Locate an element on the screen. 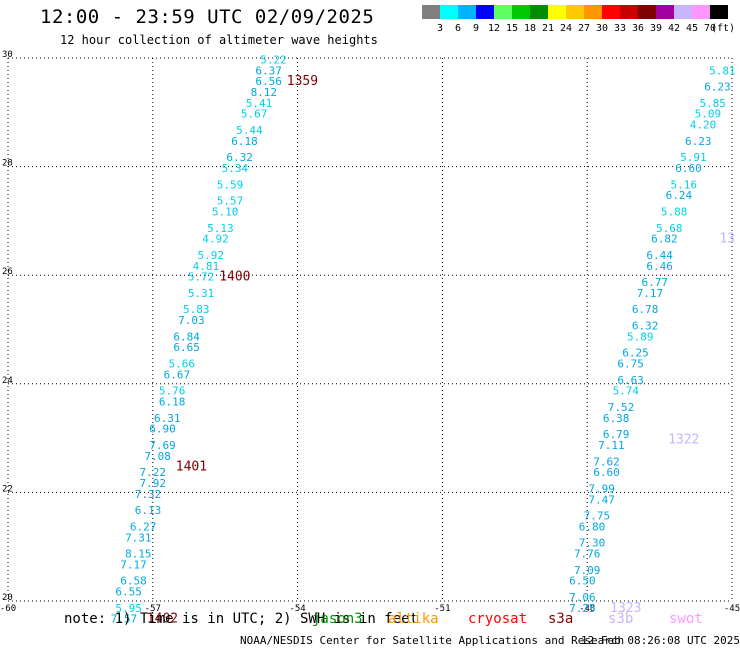  legend-label: 45 is located at coordinates (692, 28).